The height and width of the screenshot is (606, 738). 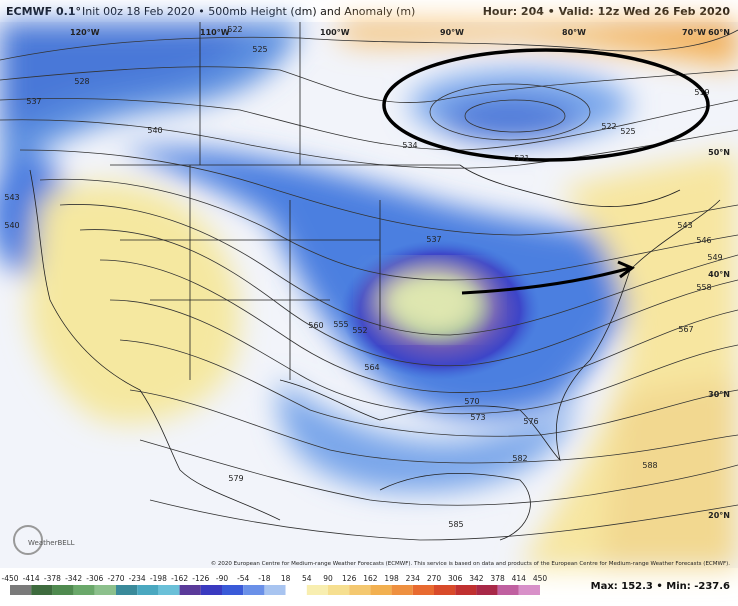 What do you see at coordinates (370, 578) in the screenshot?
I see `colorbar-tick-label: 162` at bounding box center [370, 578].